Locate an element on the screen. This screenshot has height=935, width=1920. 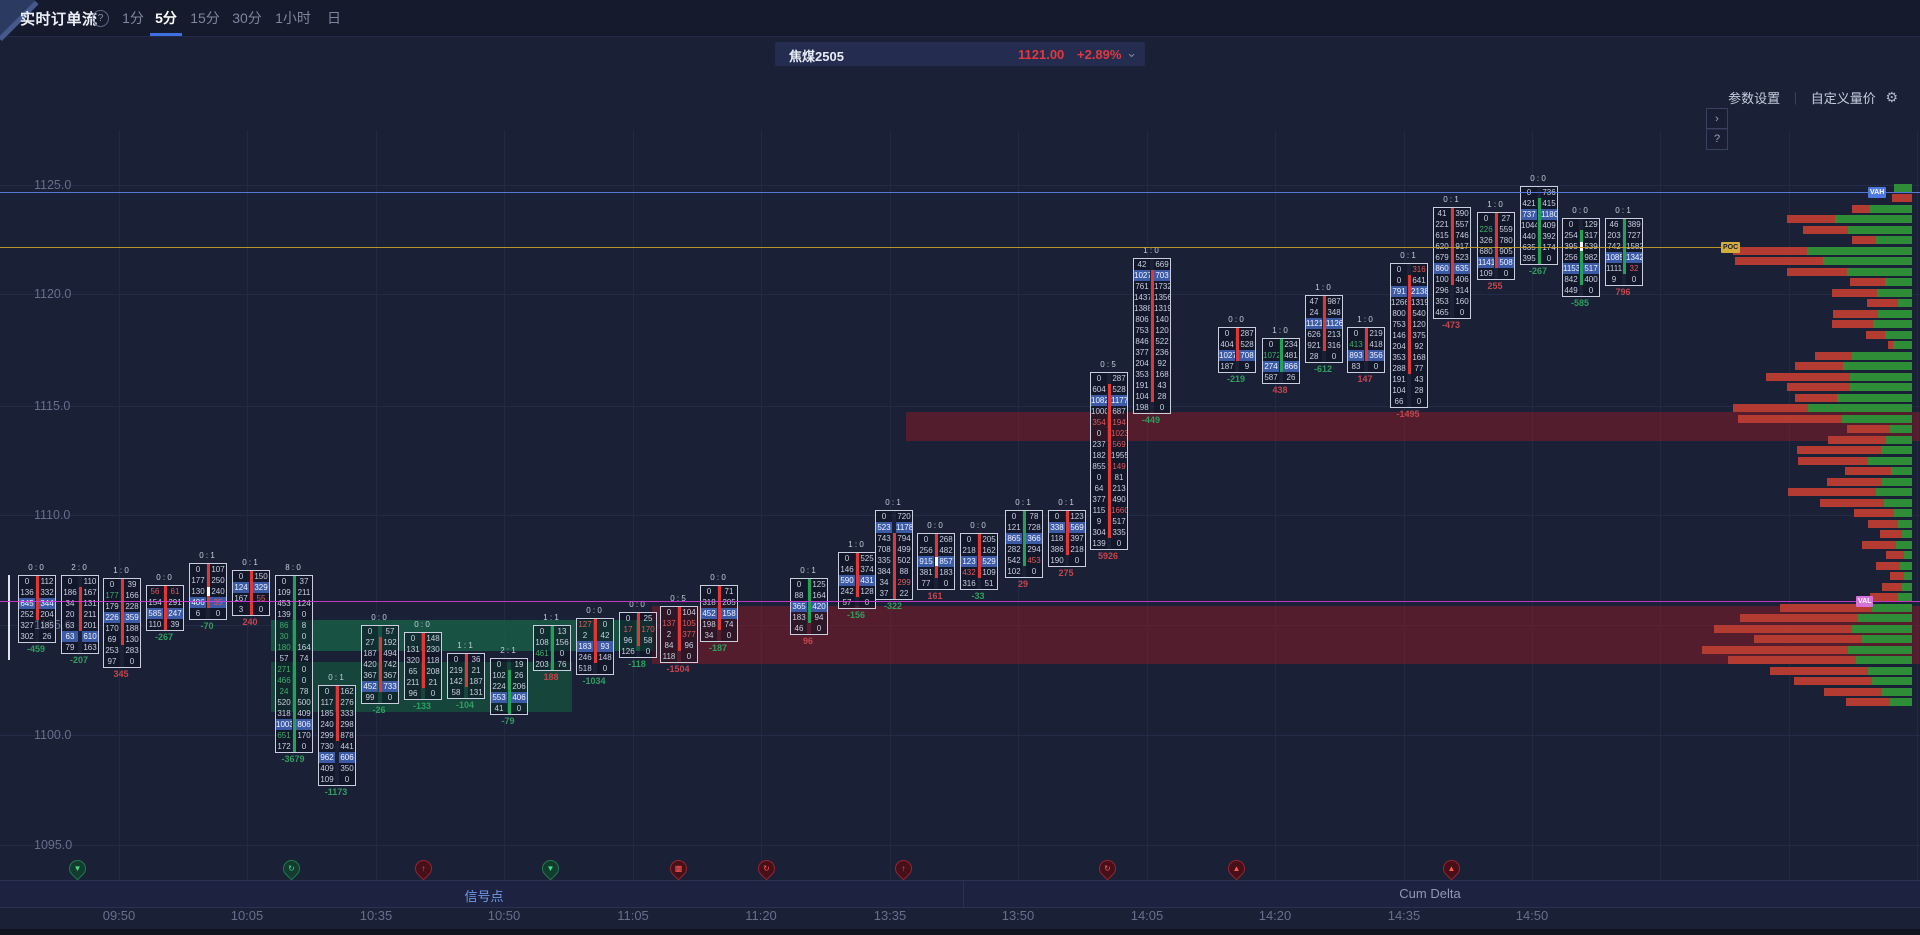
footprint-candle: 0 123 338 569 118 397 386 218 190 0 is located at coordinates (1067, 538).